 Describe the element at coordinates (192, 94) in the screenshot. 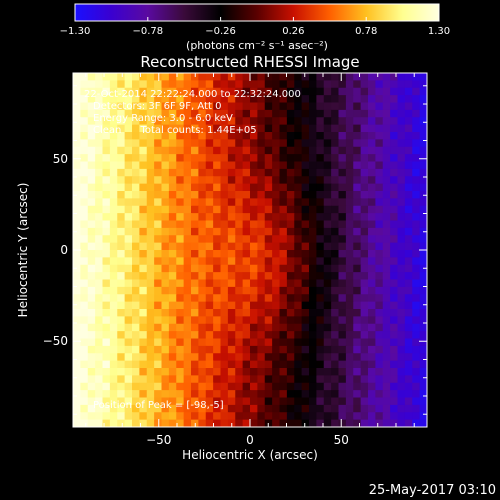

I see `annotation-time-range: 22-Oct-2014 22:22:24.000 to 22:32:24.000` at that location.